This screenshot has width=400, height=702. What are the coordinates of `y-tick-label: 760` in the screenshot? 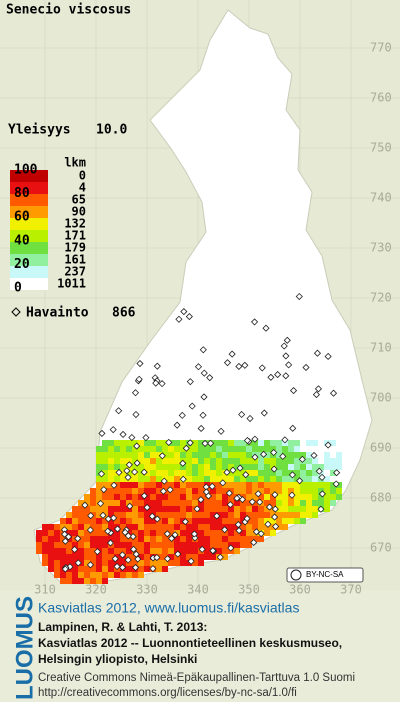 It's located at (381, 98).